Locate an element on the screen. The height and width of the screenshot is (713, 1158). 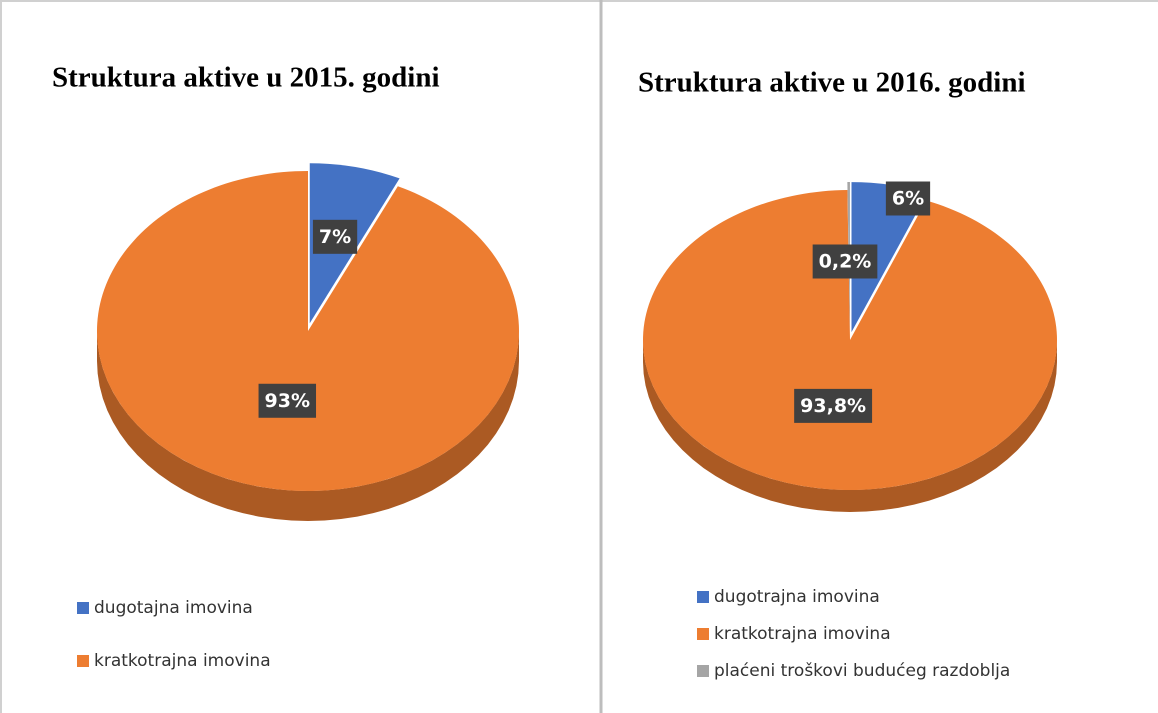
legend-label: dugotrajna imovina is located at coordinates (797, 597).